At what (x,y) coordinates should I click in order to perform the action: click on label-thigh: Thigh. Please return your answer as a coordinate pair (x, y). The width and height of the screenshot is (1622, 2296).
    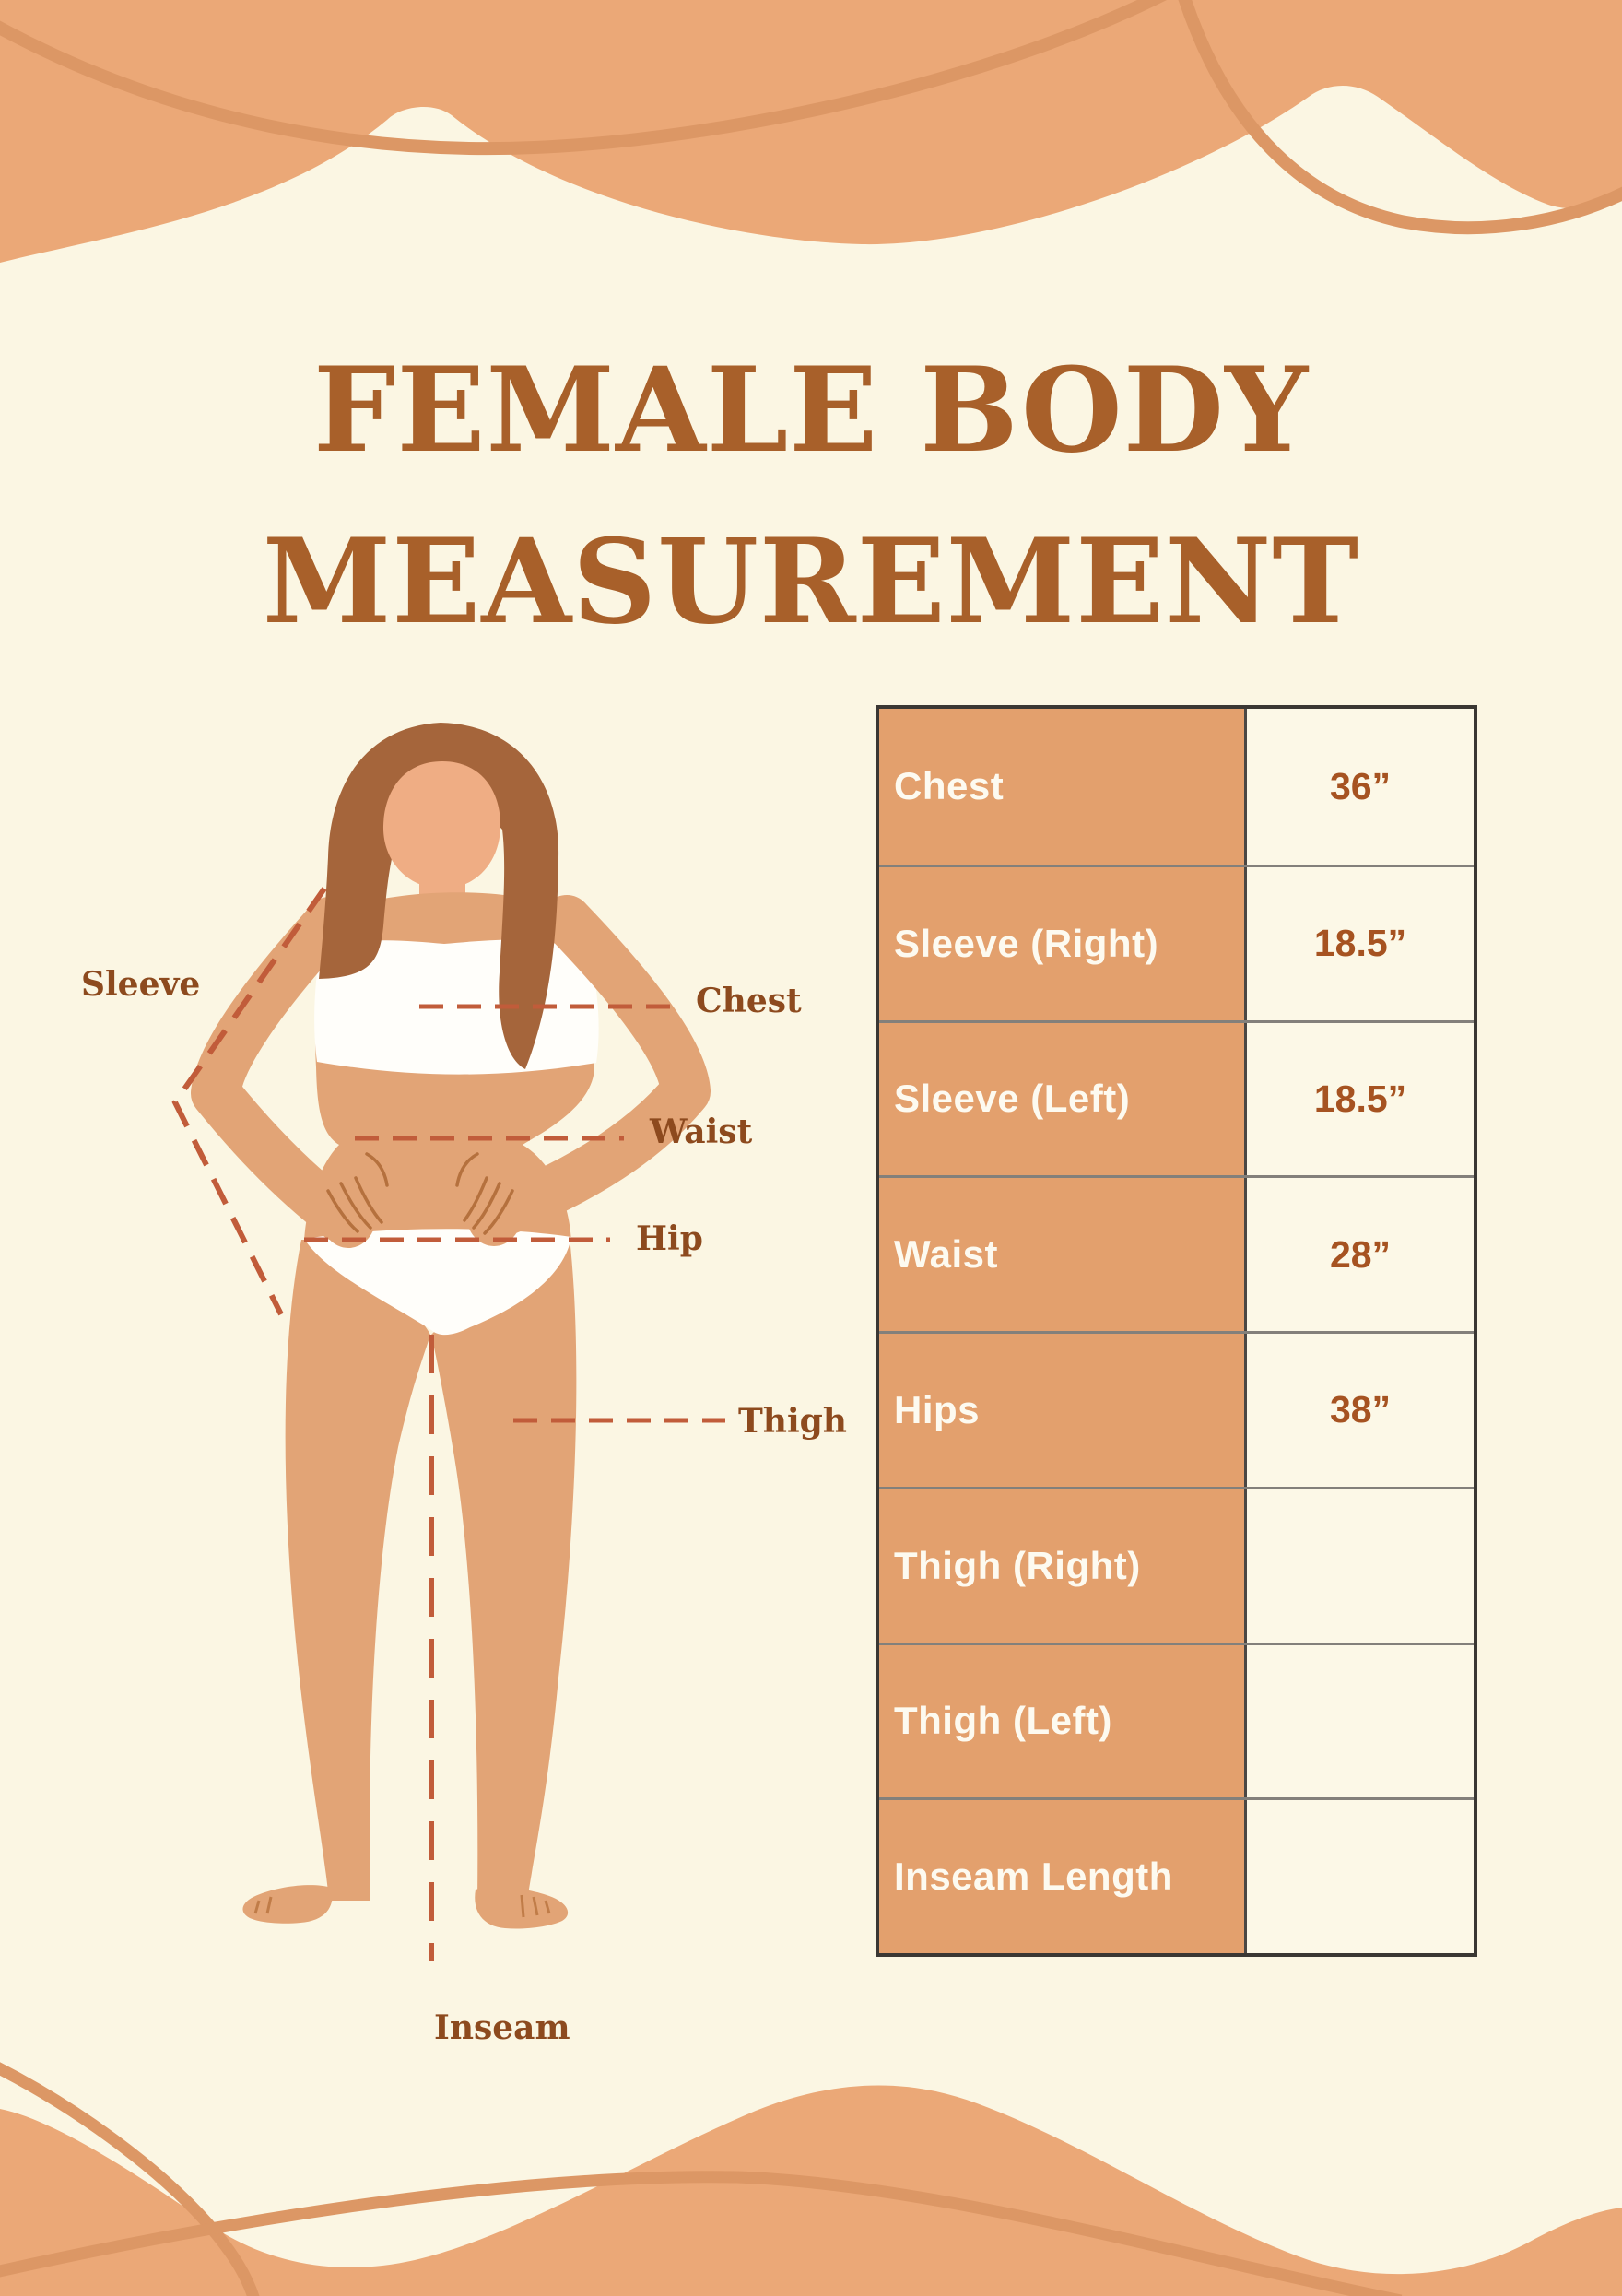
    Looking at the image, I should click on (793, 1421).